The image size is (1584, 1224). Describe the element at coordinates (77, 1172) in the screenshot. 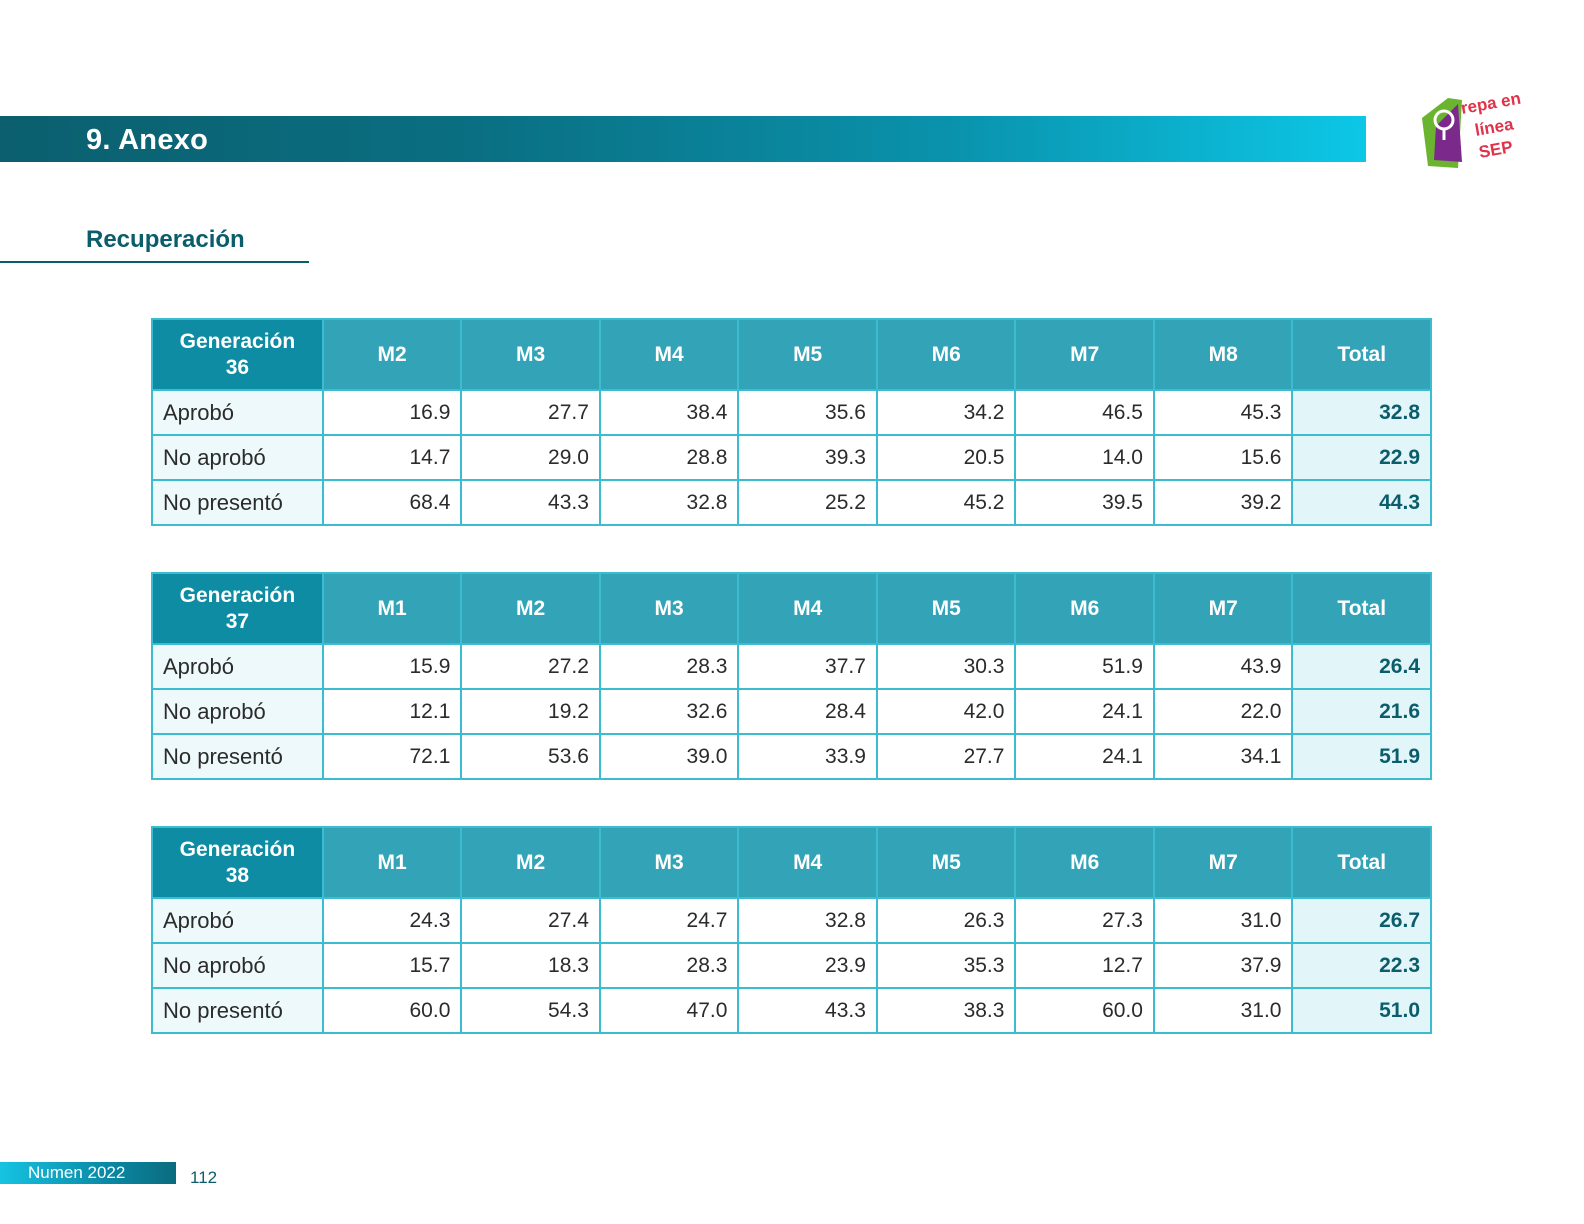

I see `footer-publication: Numen 2022` at that location.